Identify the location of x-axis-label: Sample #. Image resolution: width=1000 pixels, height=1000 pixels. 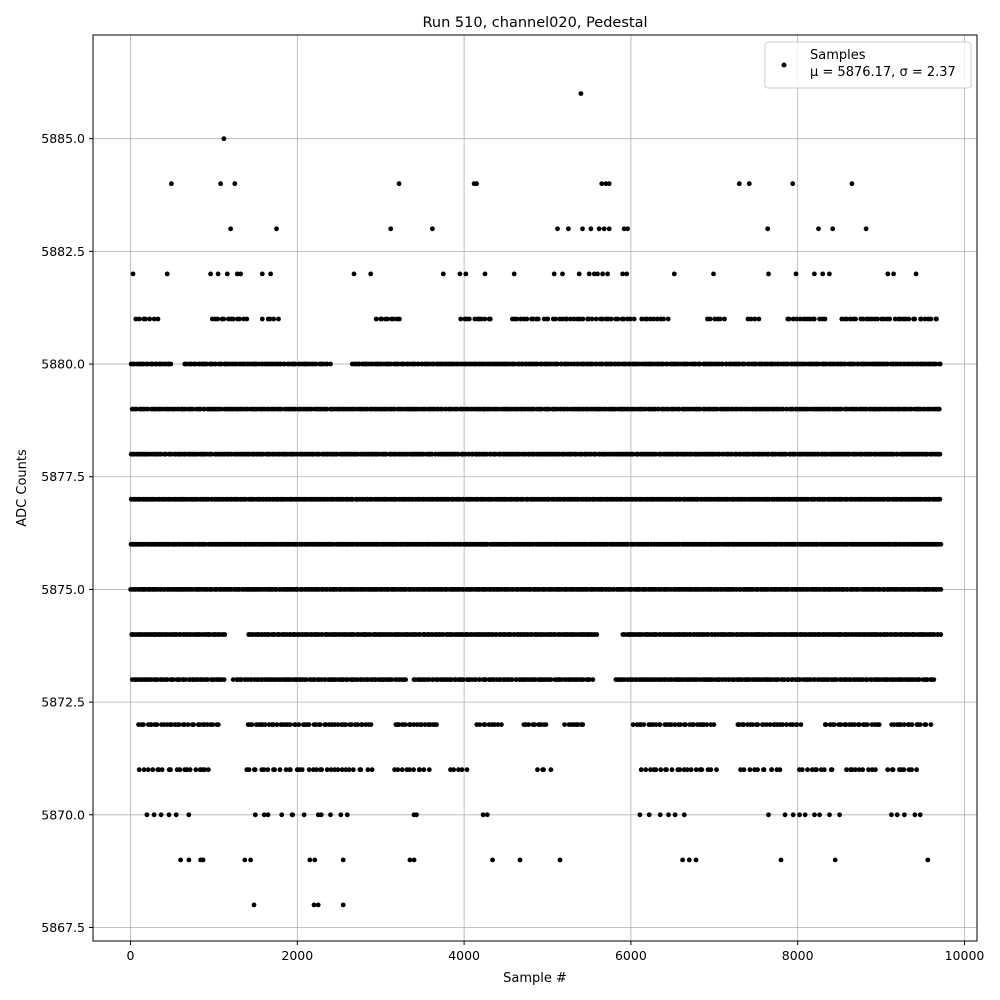
(535, 978).